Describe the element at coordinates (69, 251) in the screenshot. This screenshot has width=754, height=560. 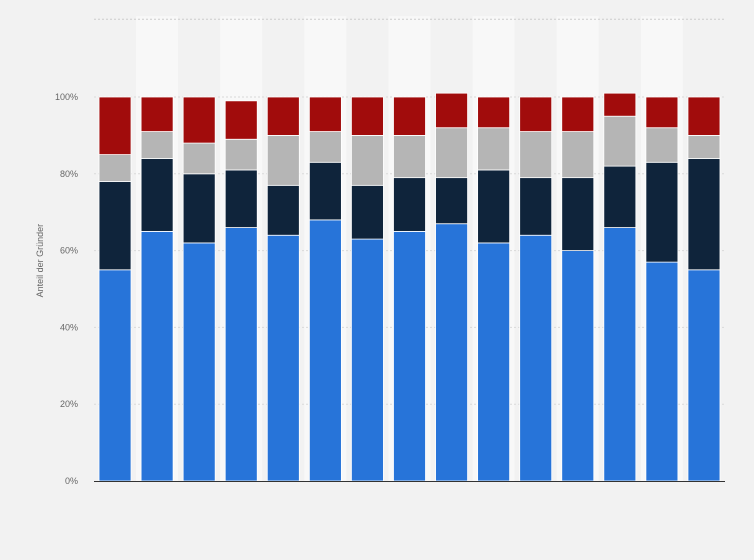
I see `y-tick-label: 60%` at that location.